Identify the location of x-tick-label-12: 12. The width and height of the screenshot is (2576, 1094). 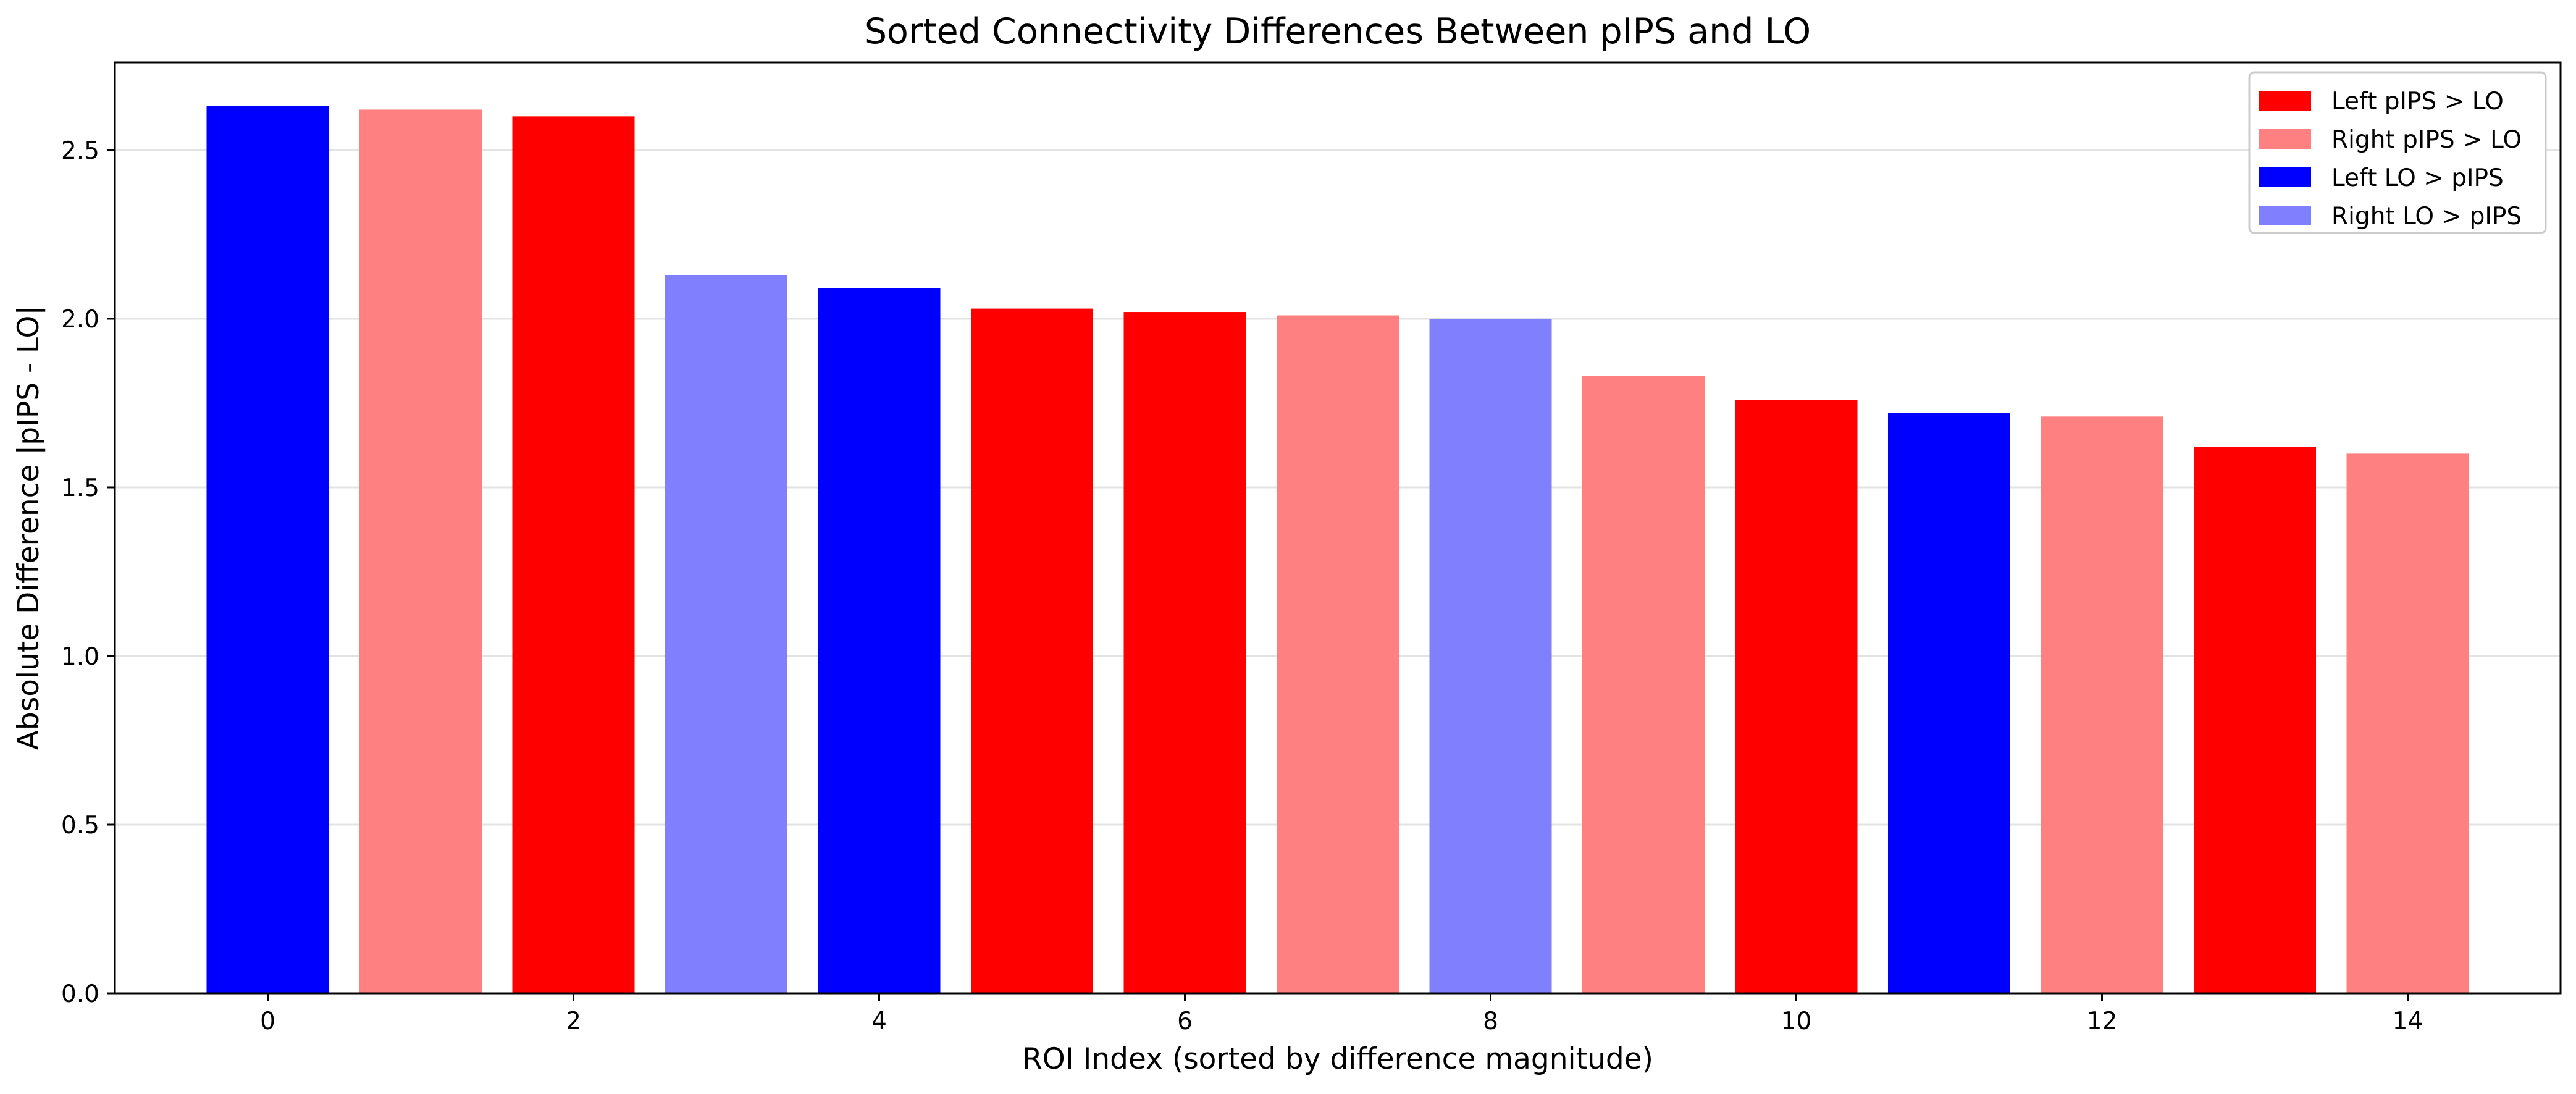
(2102, 1021).